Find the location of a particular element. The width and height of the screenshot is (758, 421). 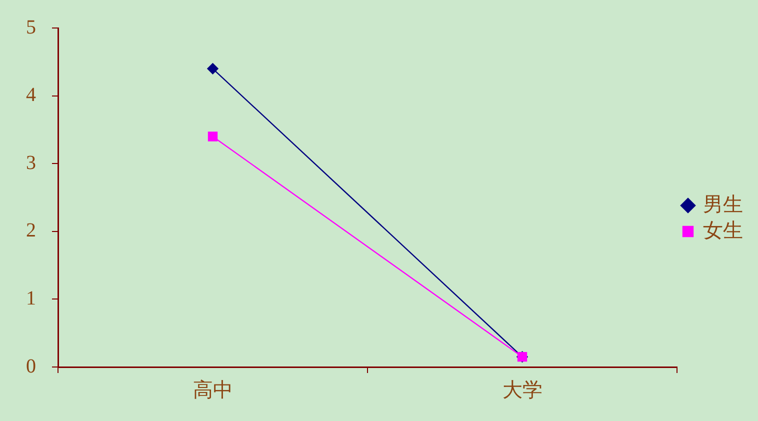

legend-label: 男生 is located at coordinates (723, 205).